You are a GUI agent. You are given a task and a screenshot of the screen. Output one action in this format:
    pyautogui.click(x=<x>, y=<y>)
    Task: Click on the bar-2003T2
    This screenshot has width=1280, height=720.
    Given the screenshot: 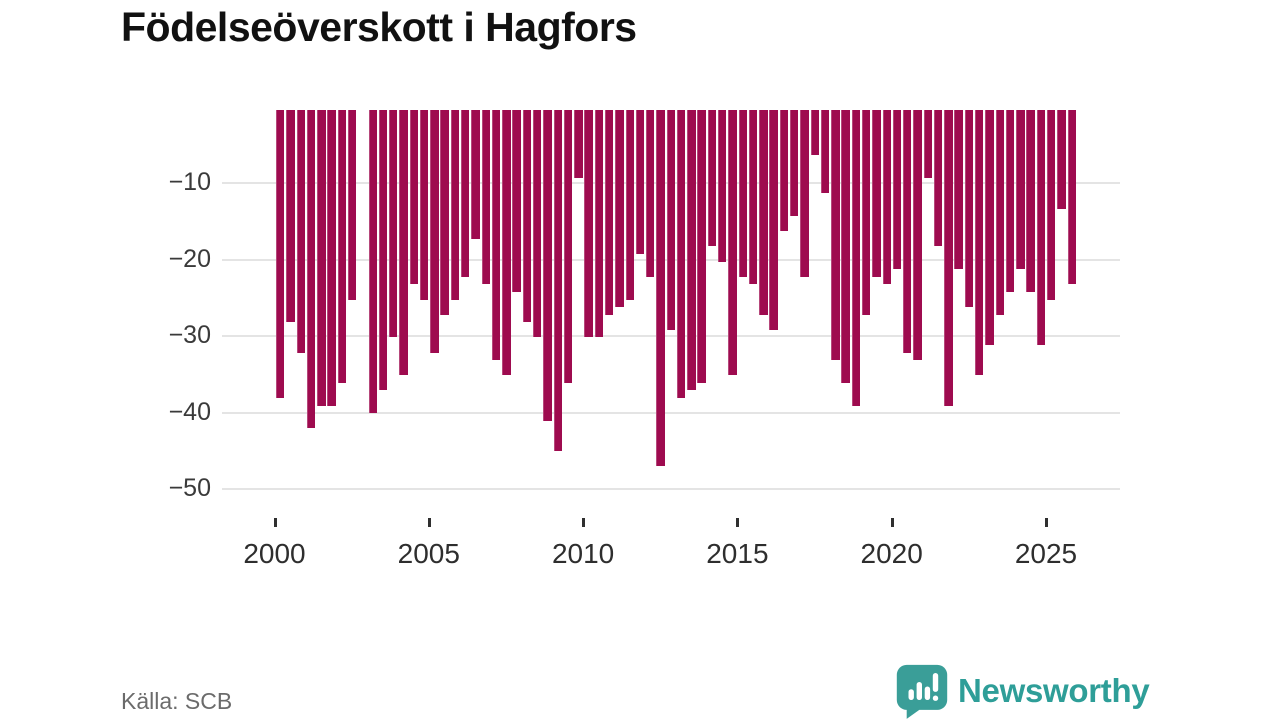 What is the action you would take?
    pyautogui.click(x=383, y=250)
    